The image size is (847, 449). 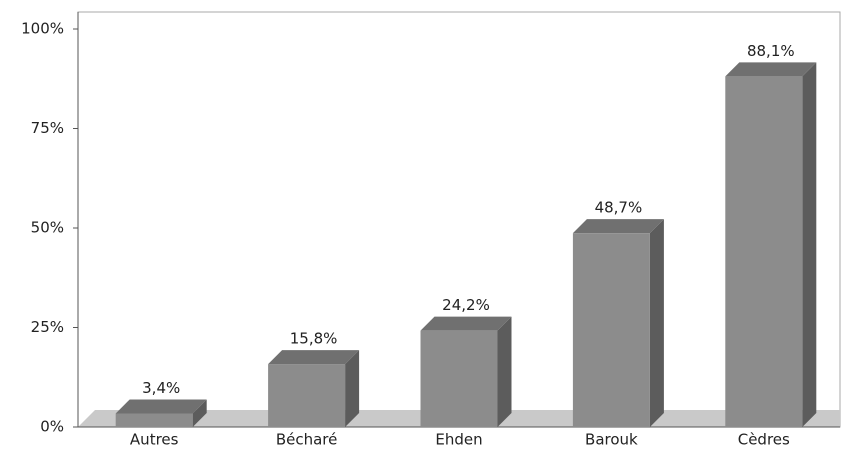 I want to click on y-tick-label: 0%, so click(x=52, y=427).